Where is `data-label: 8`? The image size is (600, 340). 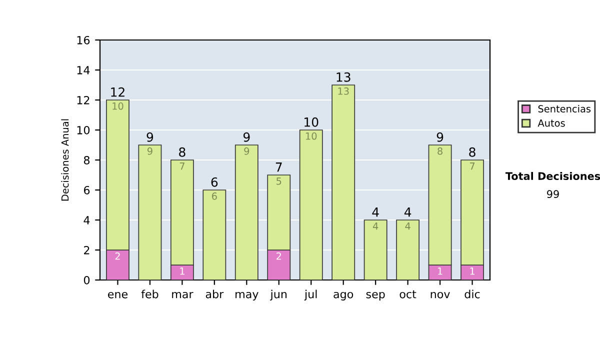 data-label: 8 is located at coordinates (440, 151).